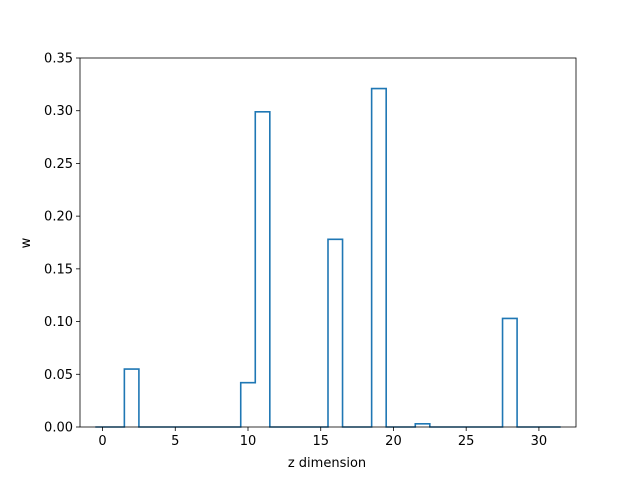  I want to click on y-tick-label: 0.15, so click(58, 269).